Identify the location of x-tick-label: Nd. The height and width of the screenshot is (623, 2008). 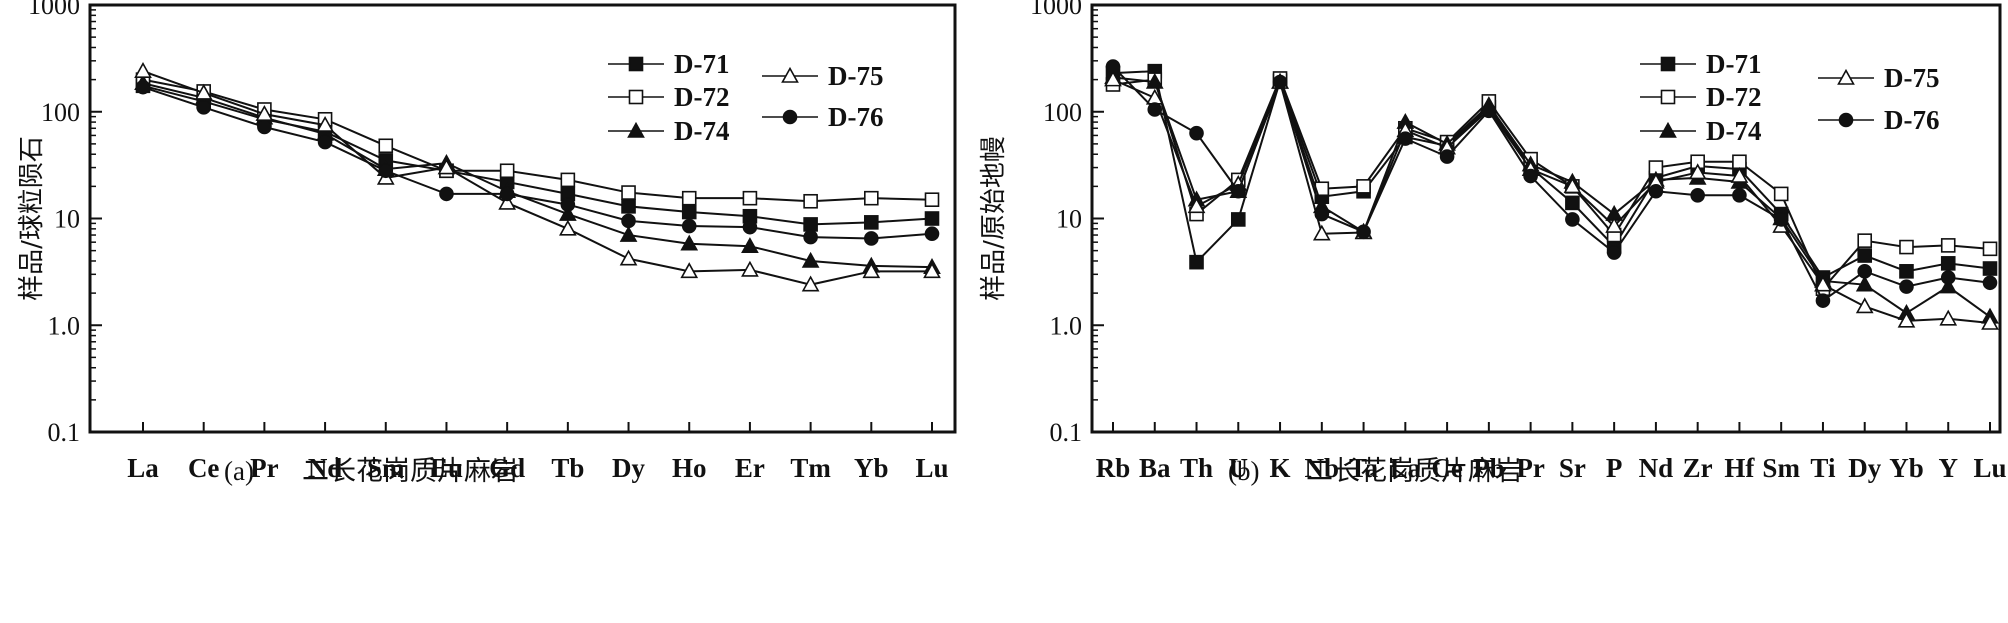
(325, 468).